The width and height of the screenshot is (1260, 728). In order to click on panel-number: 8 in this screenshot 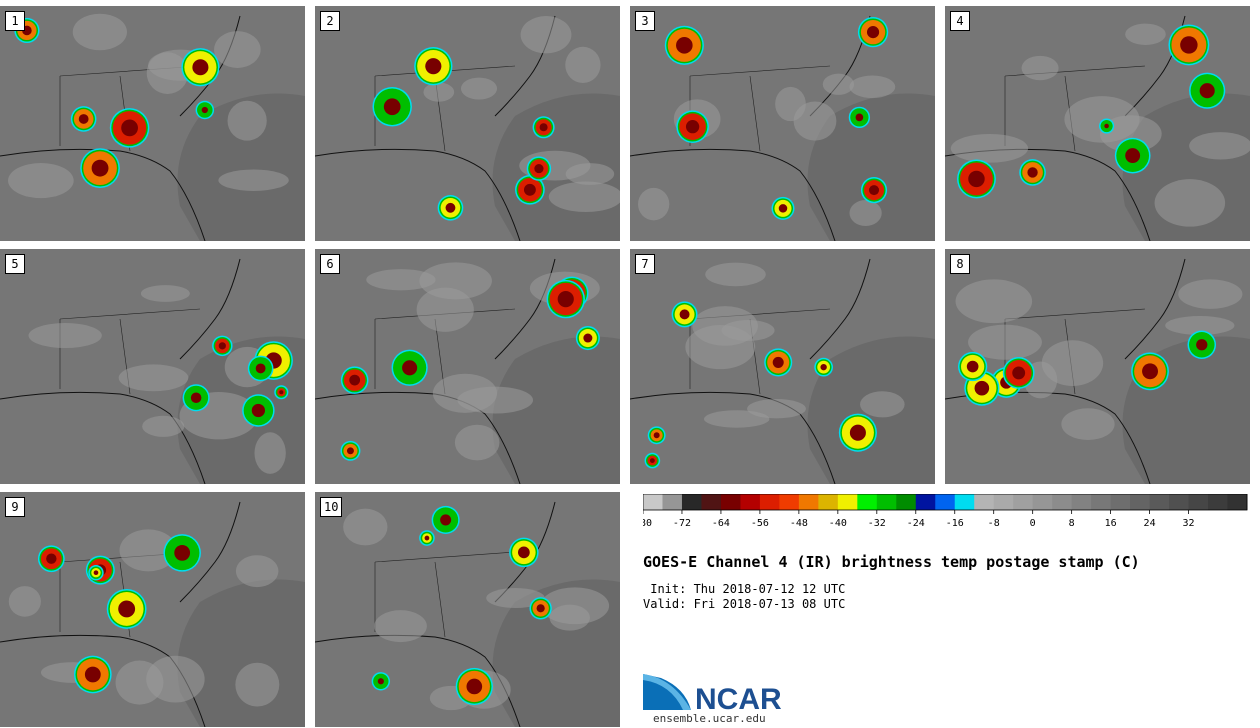, I will do `click(960, 264)`.